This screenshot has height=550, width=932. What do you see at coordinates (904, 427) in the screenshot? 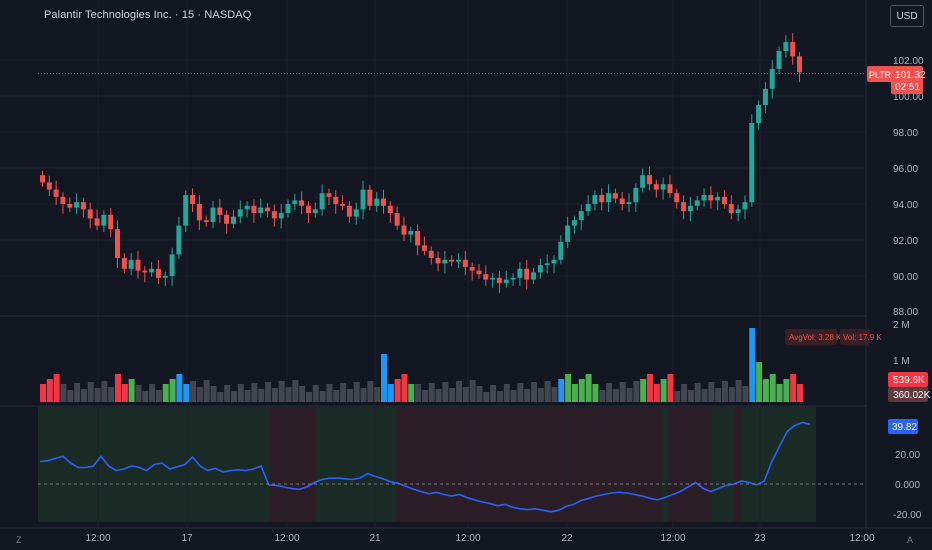
I see `indicator-value: 39.82` at bounding box center [904, 427].